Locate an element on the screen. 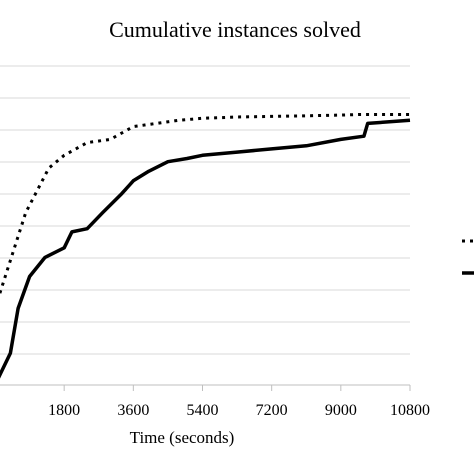 The image size is (474, 474). chart-title: Cumulative instances solved is located at coordinates (235, 29).